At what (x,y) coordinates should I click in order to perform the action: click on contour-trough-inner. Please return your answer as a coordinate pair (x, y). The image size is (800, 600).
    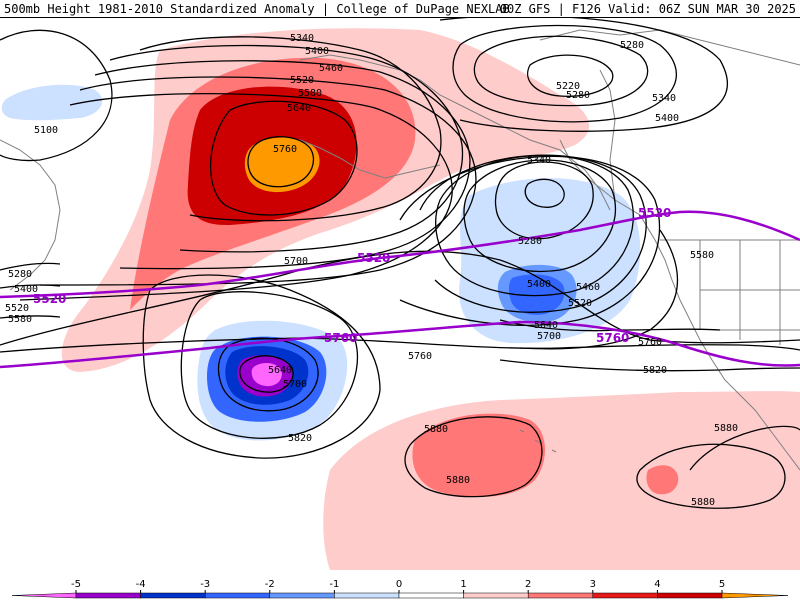
    Looking at the image, I should click on (544, 193).